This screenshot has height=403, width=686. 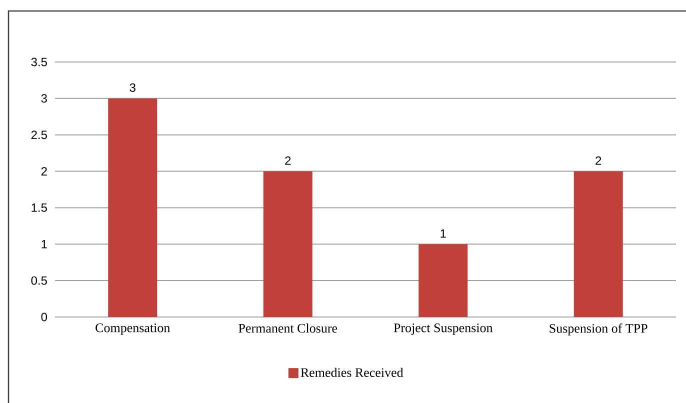 What do you see at coordinates (44, 244) in the screenshot?
I see `y-tick-label: 1` at bounding box center [44, 244].